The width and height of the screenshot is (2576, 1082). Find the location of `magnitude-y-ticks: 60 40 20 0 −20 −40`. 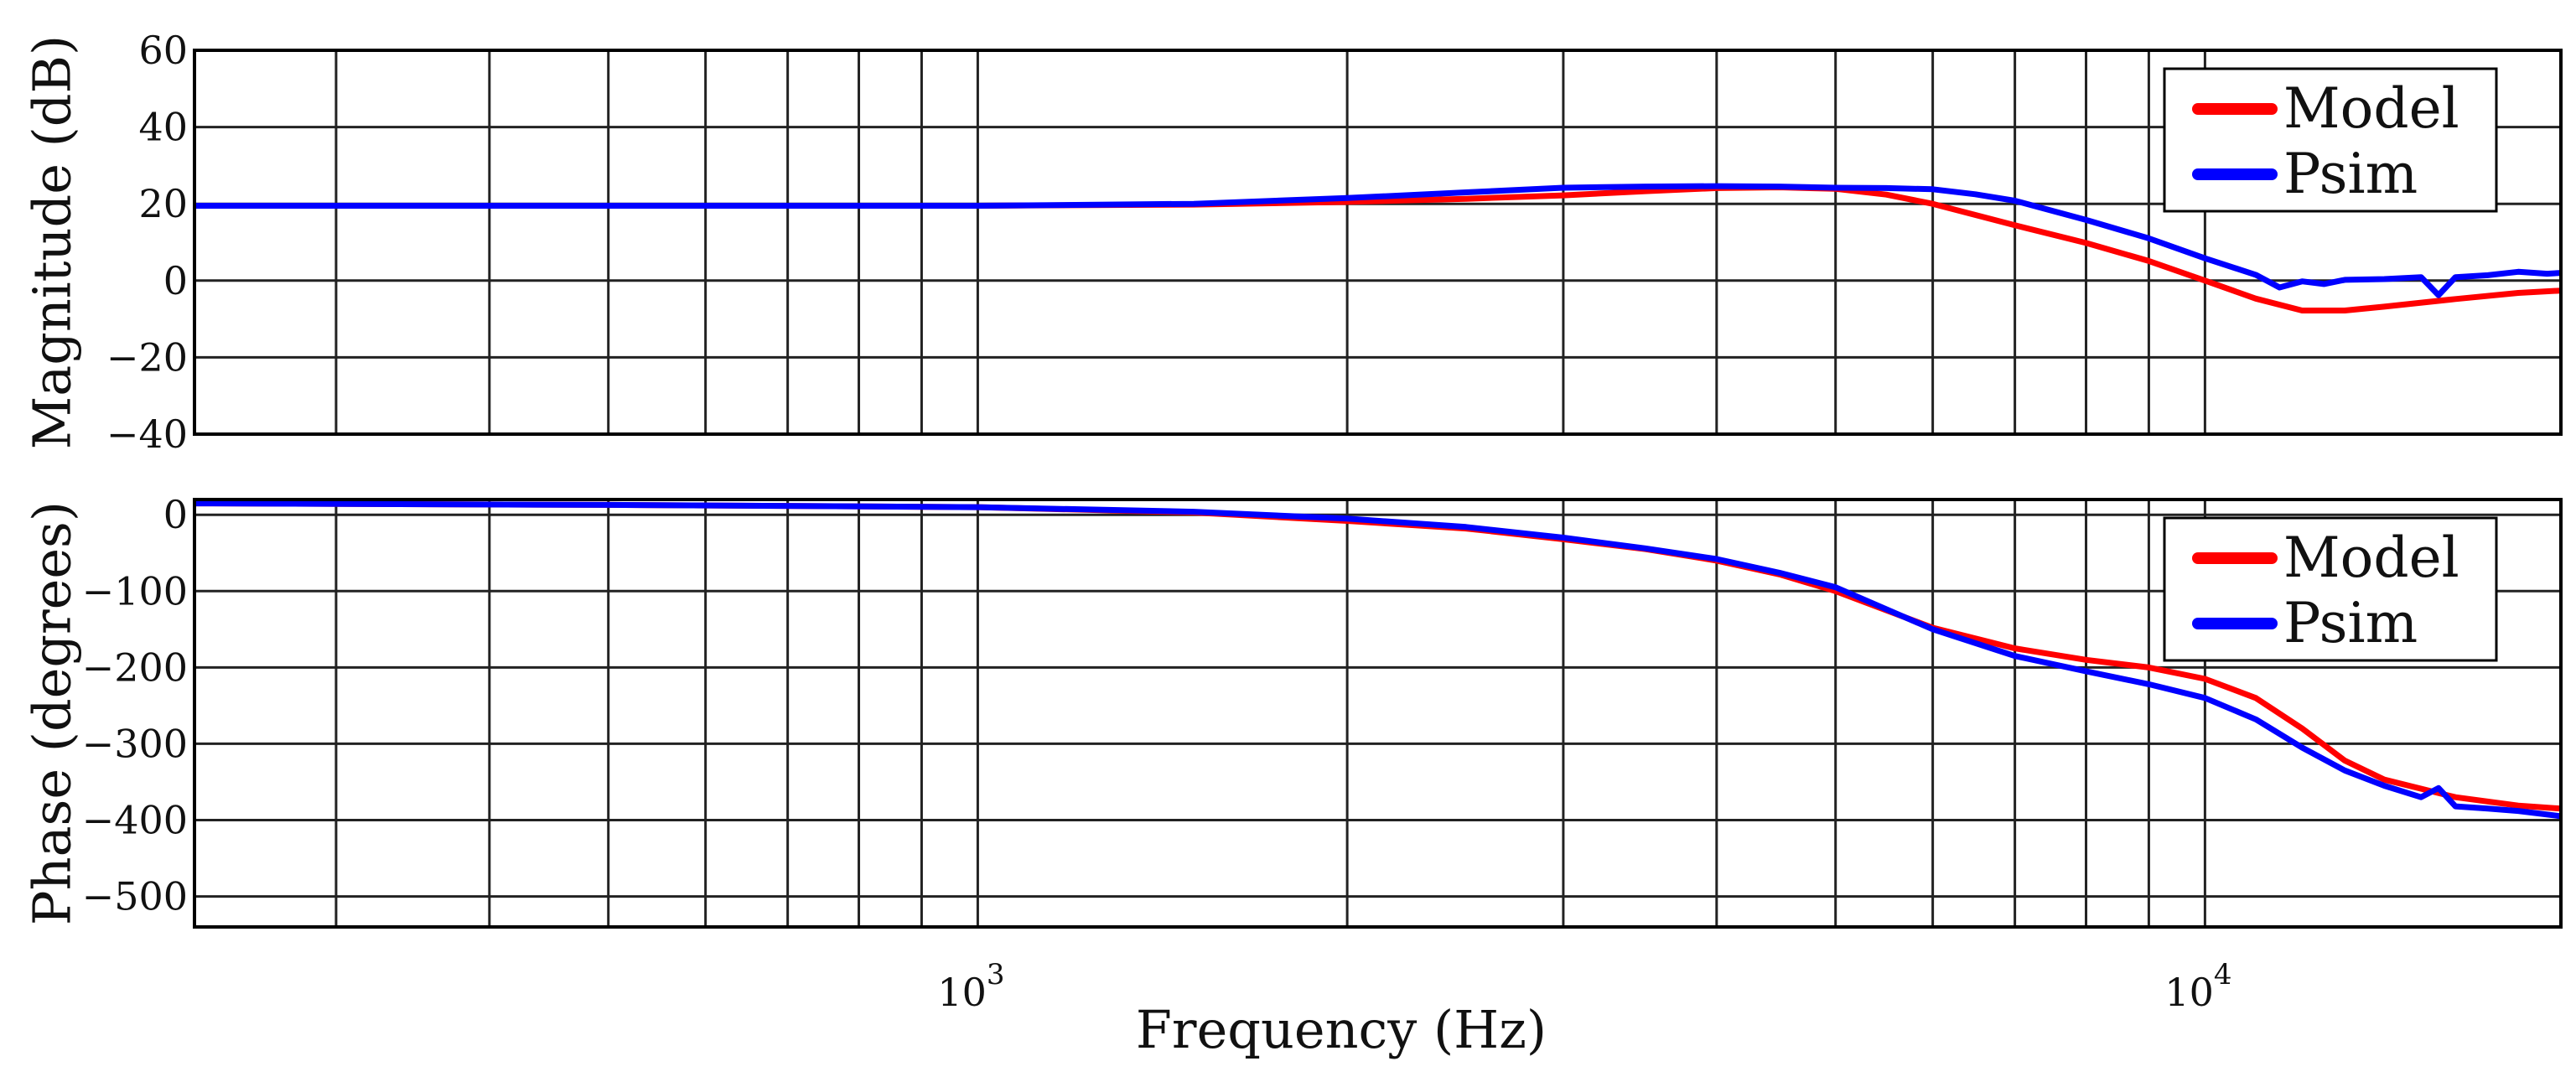

magnitude-y-ticks: 60 40 20 0 −20 −40 is located at coordinates (147, 242).